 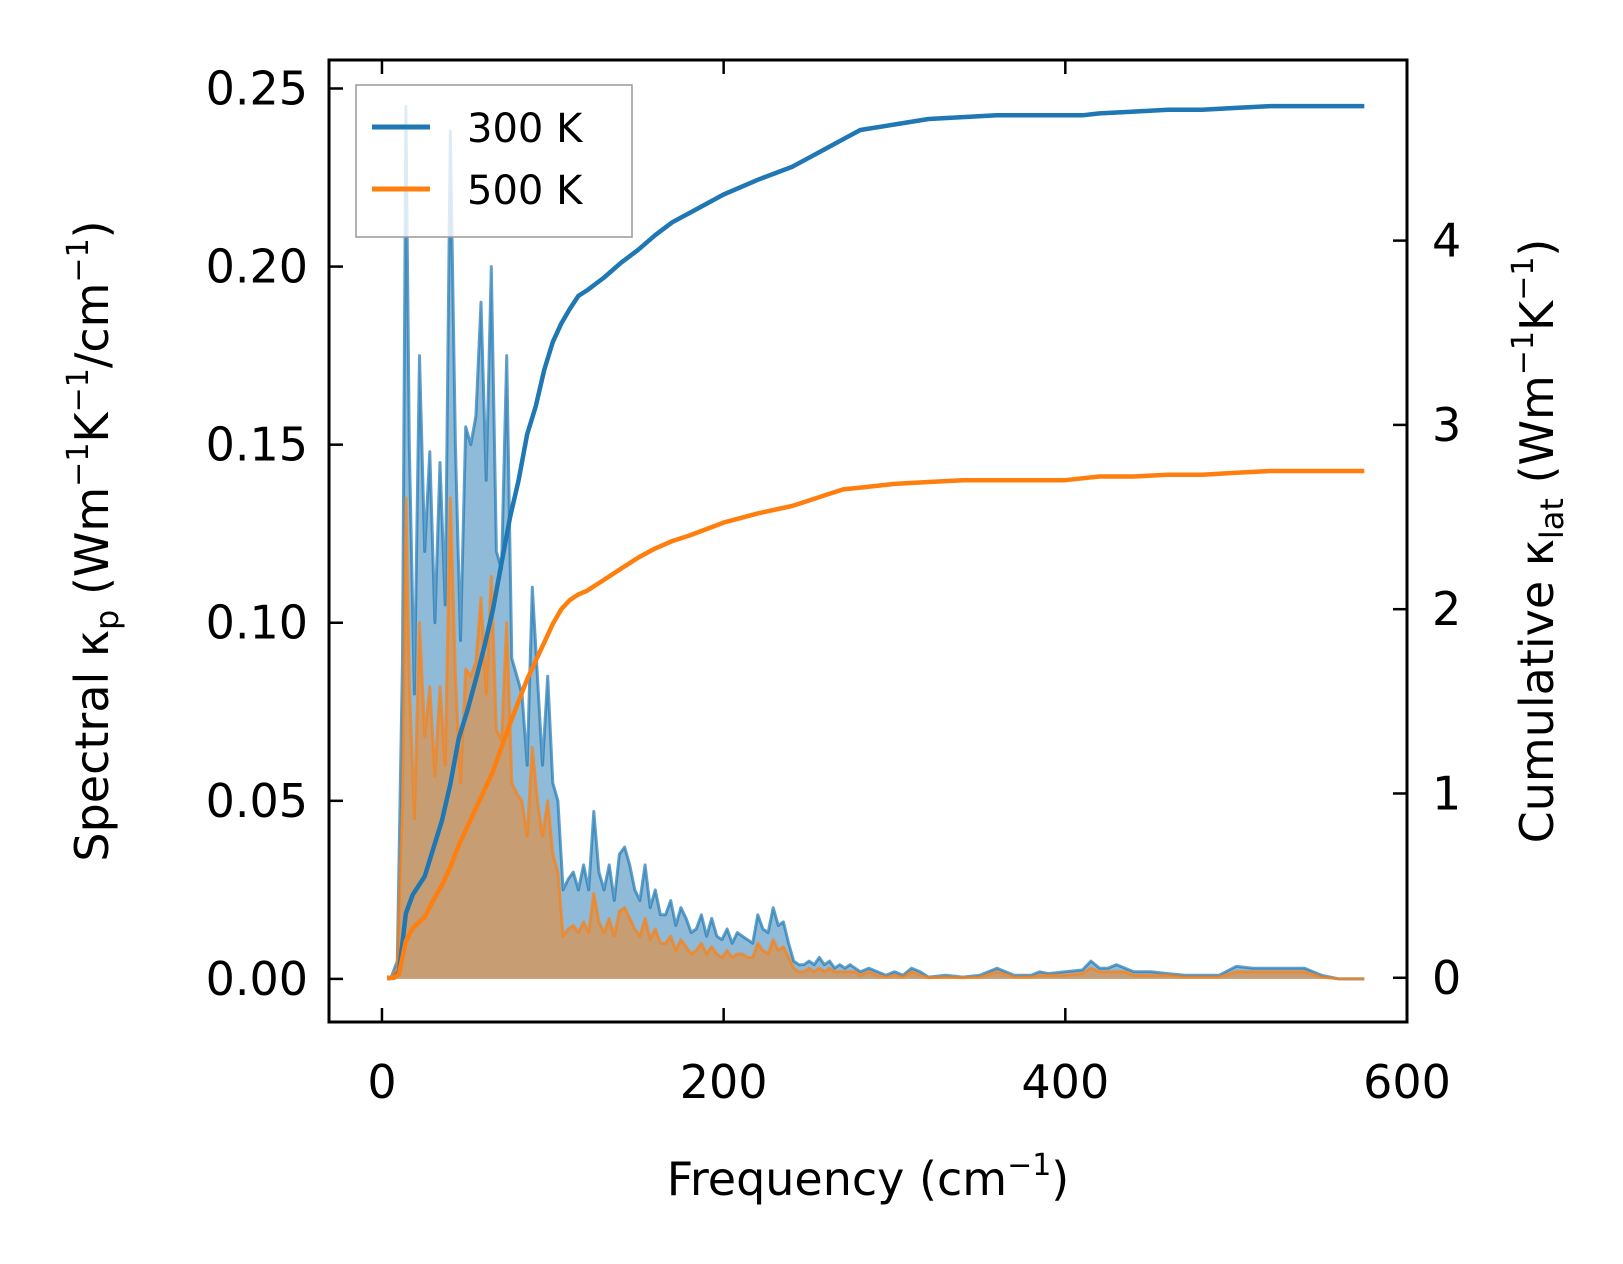 What do you see at coordinates (257, 88) in the screenshot?
I see `y-left-tick-label: 0.25` at bounding box center [257, 88].